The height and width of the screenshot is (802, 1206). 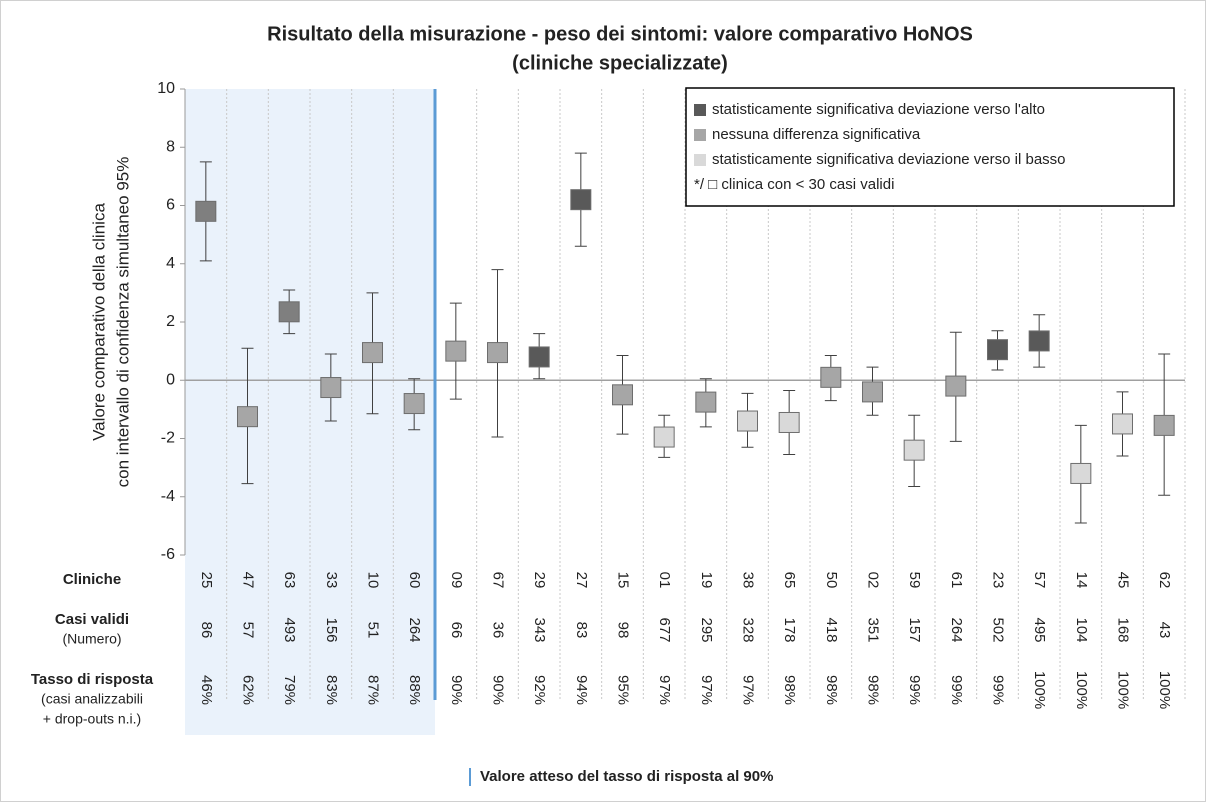 I want to click on row-label: (Numero), so click(x=91, y=639).